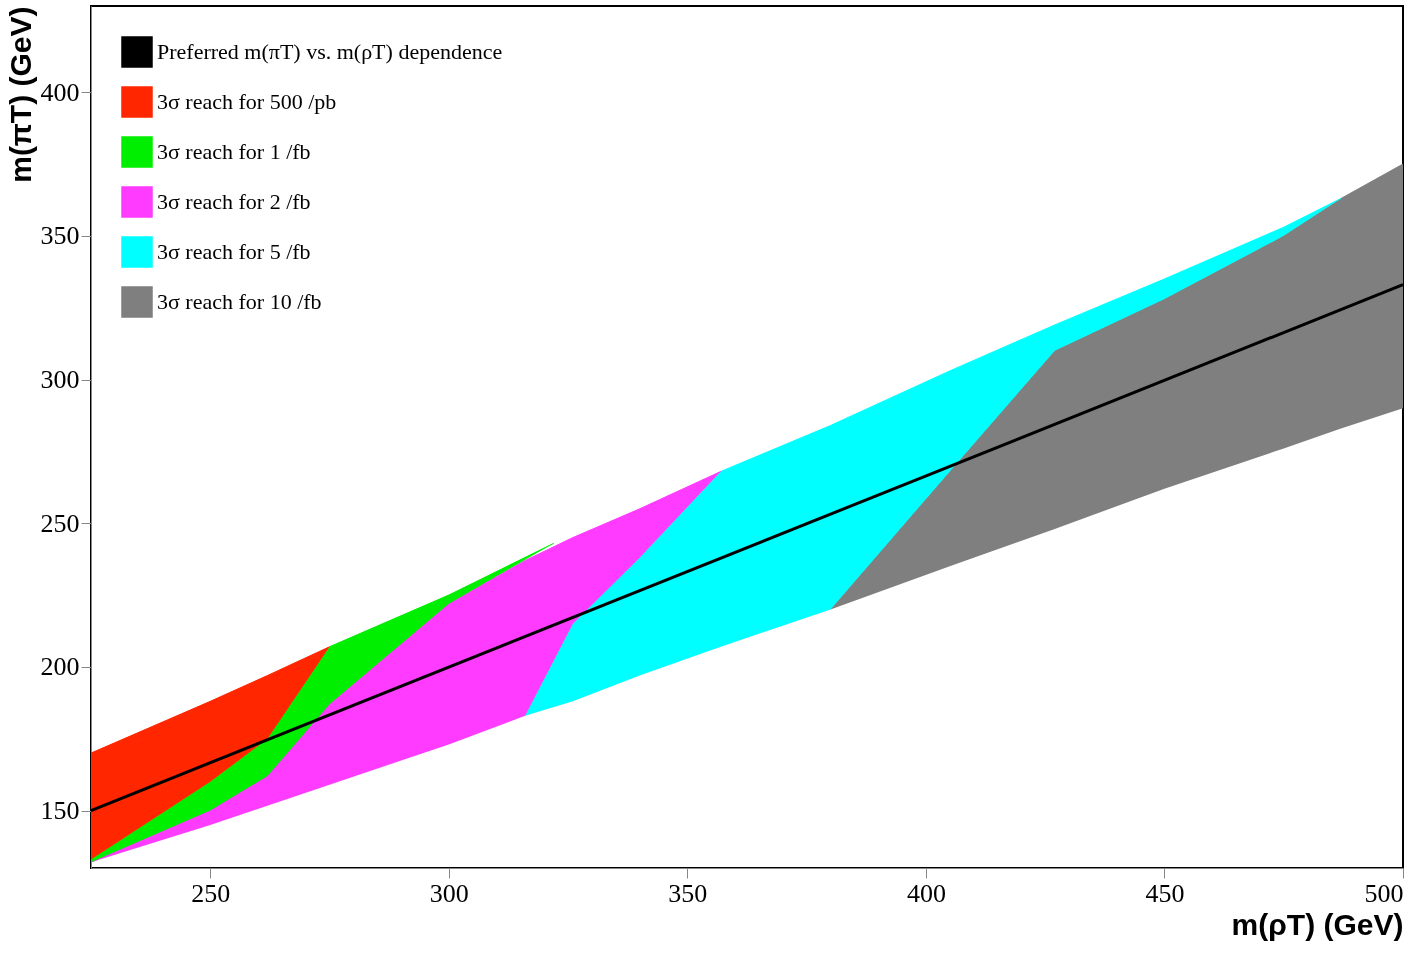 Image resolution: width=1425 pixels, height=960 pixels. I want to click on x-tick-label: 250, so click(211, 893).